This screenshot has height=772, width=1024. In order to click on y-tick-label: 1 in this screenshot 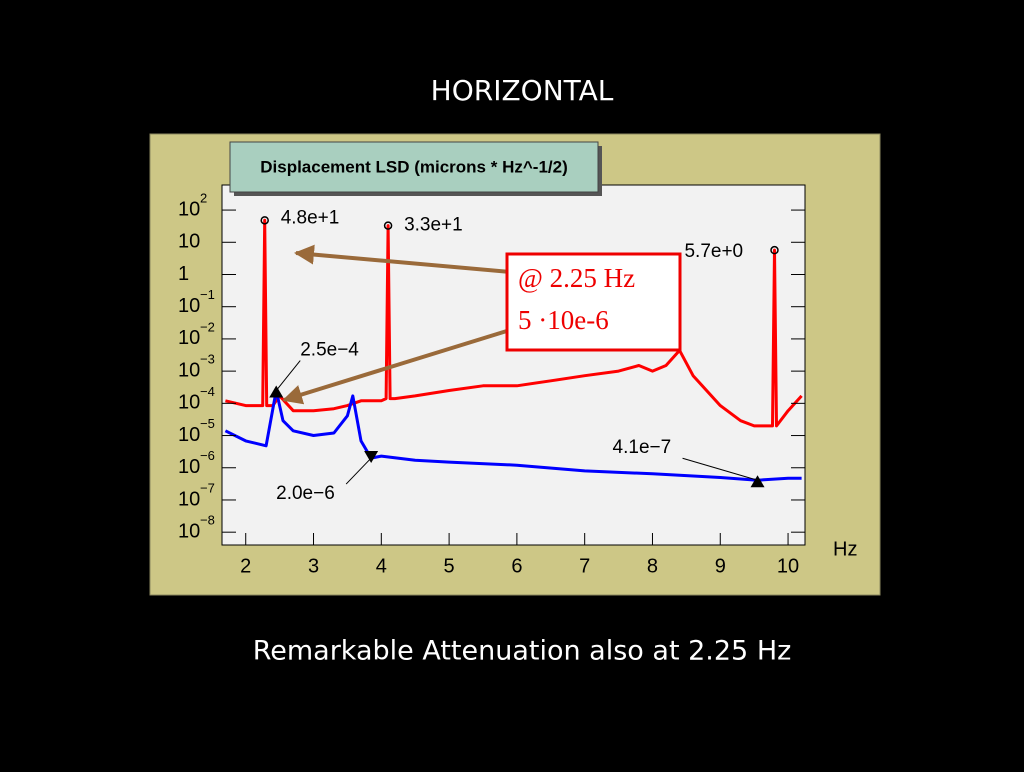, I will do `click(183, 274)`.